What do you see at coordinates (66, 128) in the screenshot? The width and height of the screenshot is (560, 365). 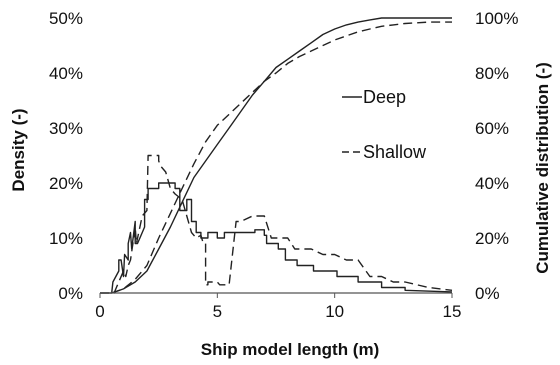 I see `y-left-tick-label: 30%` at bounding box center [66, 128].